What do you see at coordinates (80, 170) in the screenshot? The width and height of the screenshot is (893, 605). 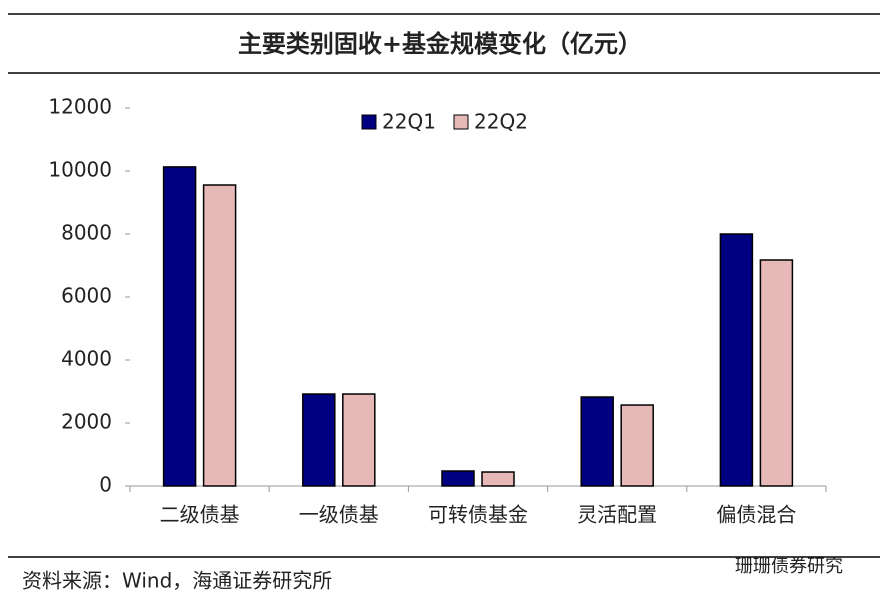 I see `y-tick-label: 10000` at bounding box center [80, 170].